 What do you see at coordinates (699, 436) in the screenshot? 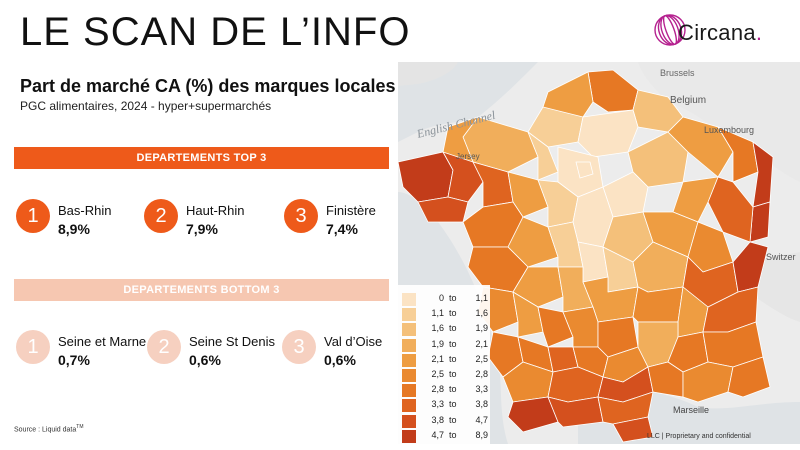
I see `confidential-note: LLC | Proprietary and confidential` at bounding box center [699, 436].